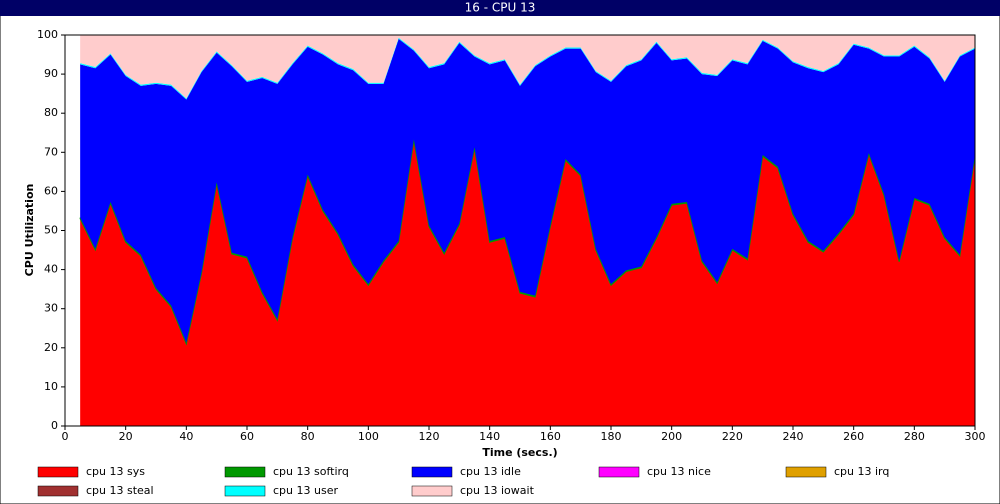 The image size is (1000, 504). What do you see at coordinates (497, 490) in the screenshot?
I see `legend-label: cpu 13 iowait` at bounding box center [497, 490].